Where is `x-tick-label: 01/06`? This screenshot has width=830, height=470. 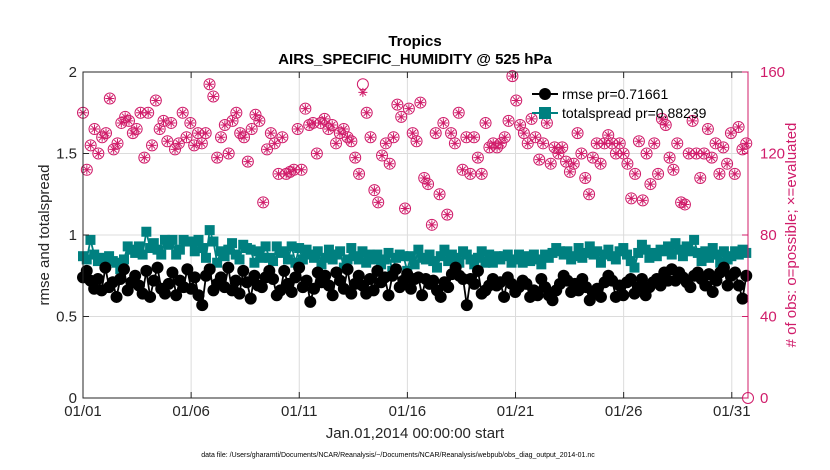
x-tick-label: 01/06 is located at coordinates (191, 411).